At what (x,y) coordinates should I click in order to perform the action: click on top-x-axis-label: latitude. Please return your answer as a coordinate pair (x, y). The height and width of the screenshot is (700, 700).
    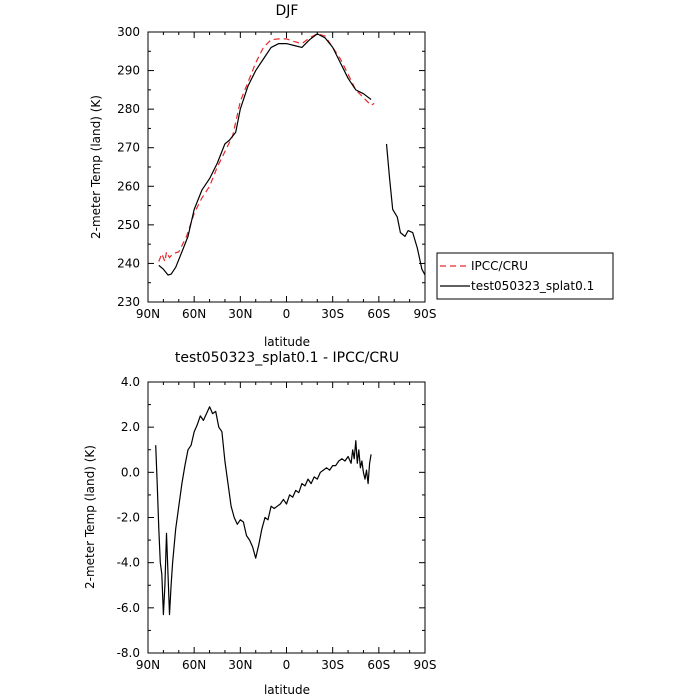
    Looking at the image, I should click on (287, 342).